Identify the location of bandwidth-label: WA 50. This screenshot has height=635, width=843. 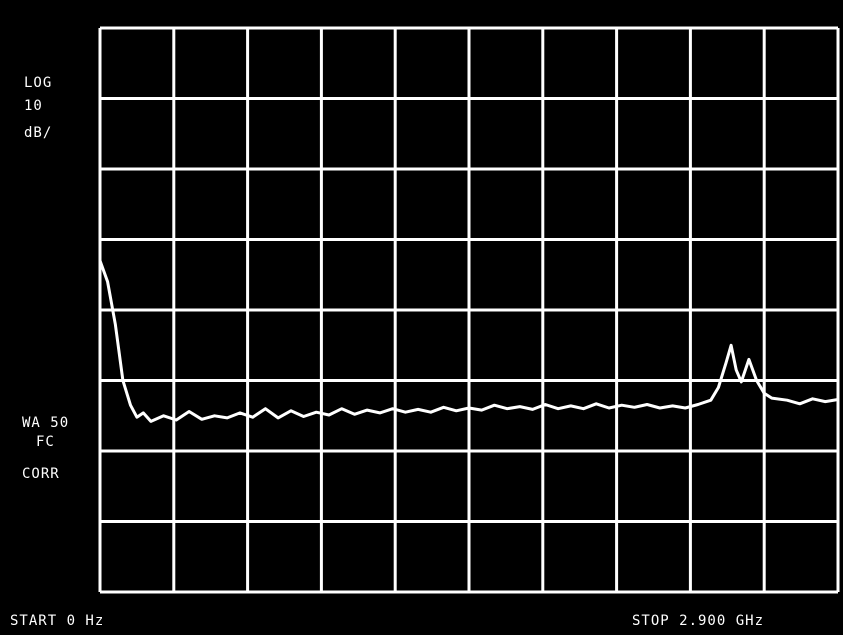
(46, 423).